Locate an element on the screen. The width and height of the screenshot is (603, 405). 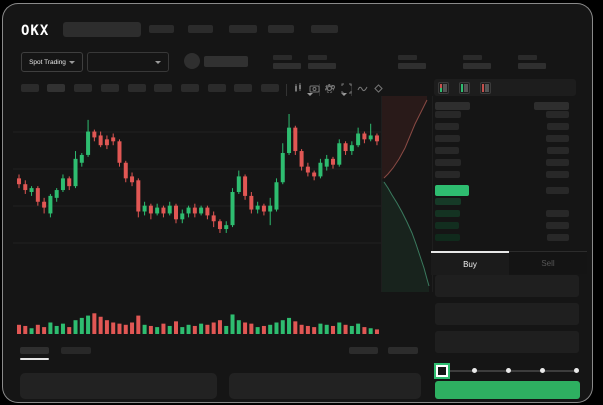
market-type-dropdown: Spot Trading is located at coordinates (52, 62).